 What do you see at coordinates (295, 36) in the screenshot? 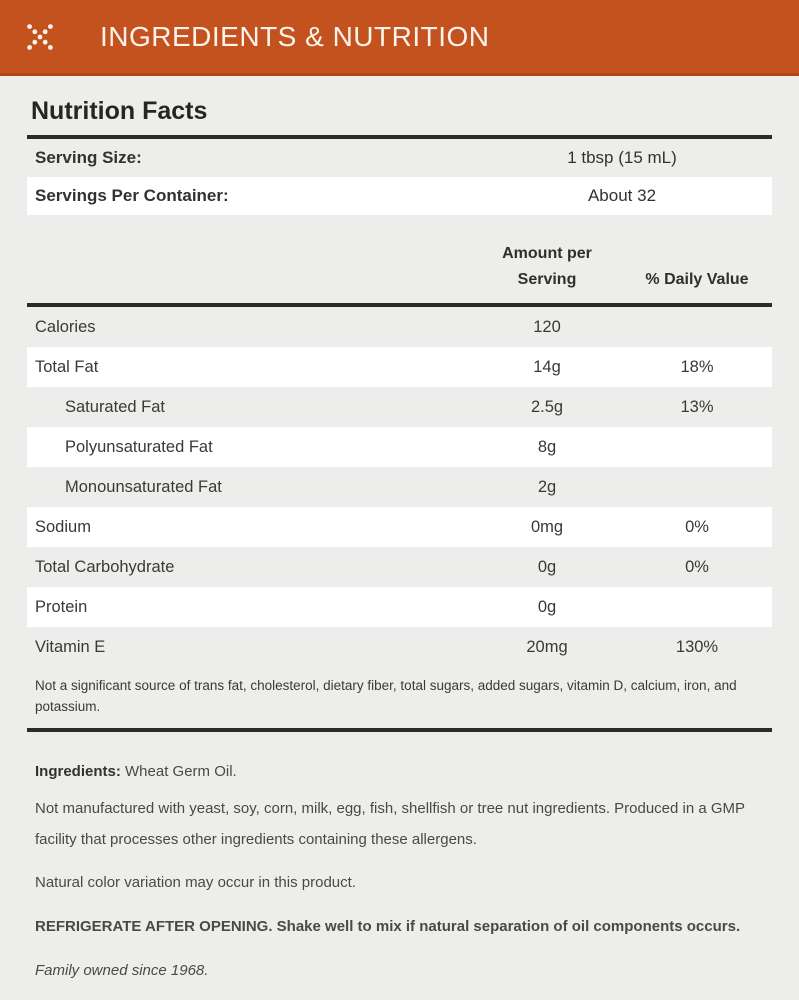
I see `section-title: INGREDIENTS & NUTRITION` at bounding box center [295, 36].